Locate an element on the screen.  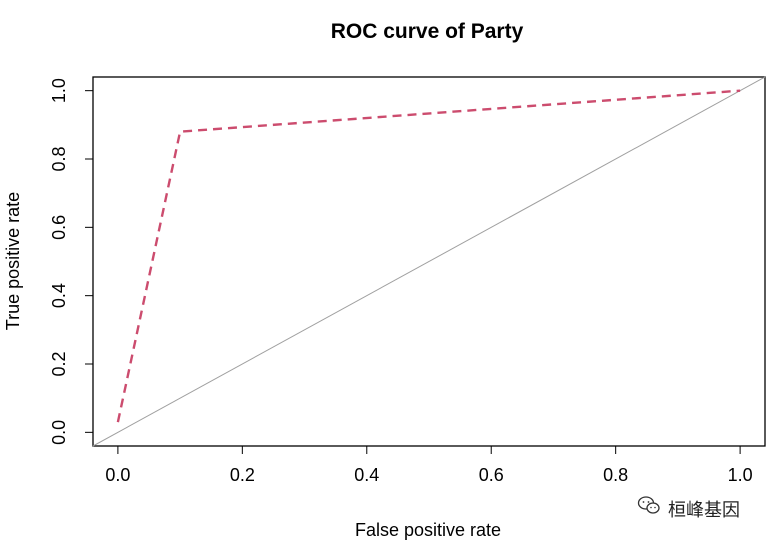
y-axis-title: True positive rate is located at coordinates (13, 261).